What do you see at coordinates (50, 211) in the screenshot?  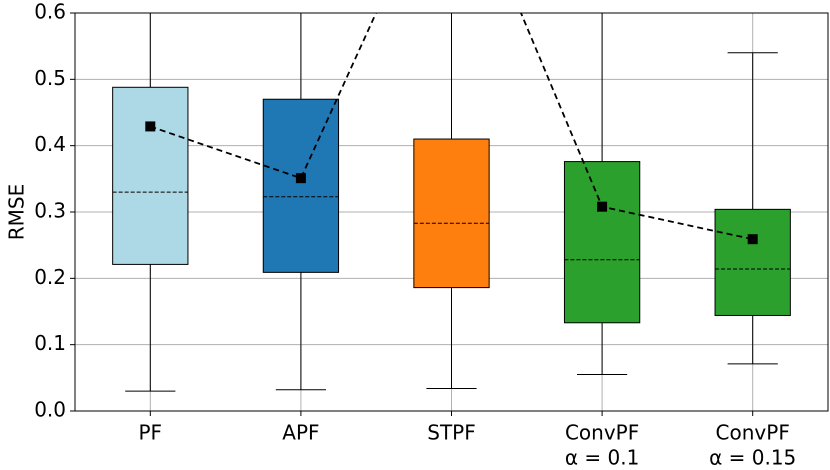 I see `y-tick-label: 0.3` at bounding box center [50, 211].